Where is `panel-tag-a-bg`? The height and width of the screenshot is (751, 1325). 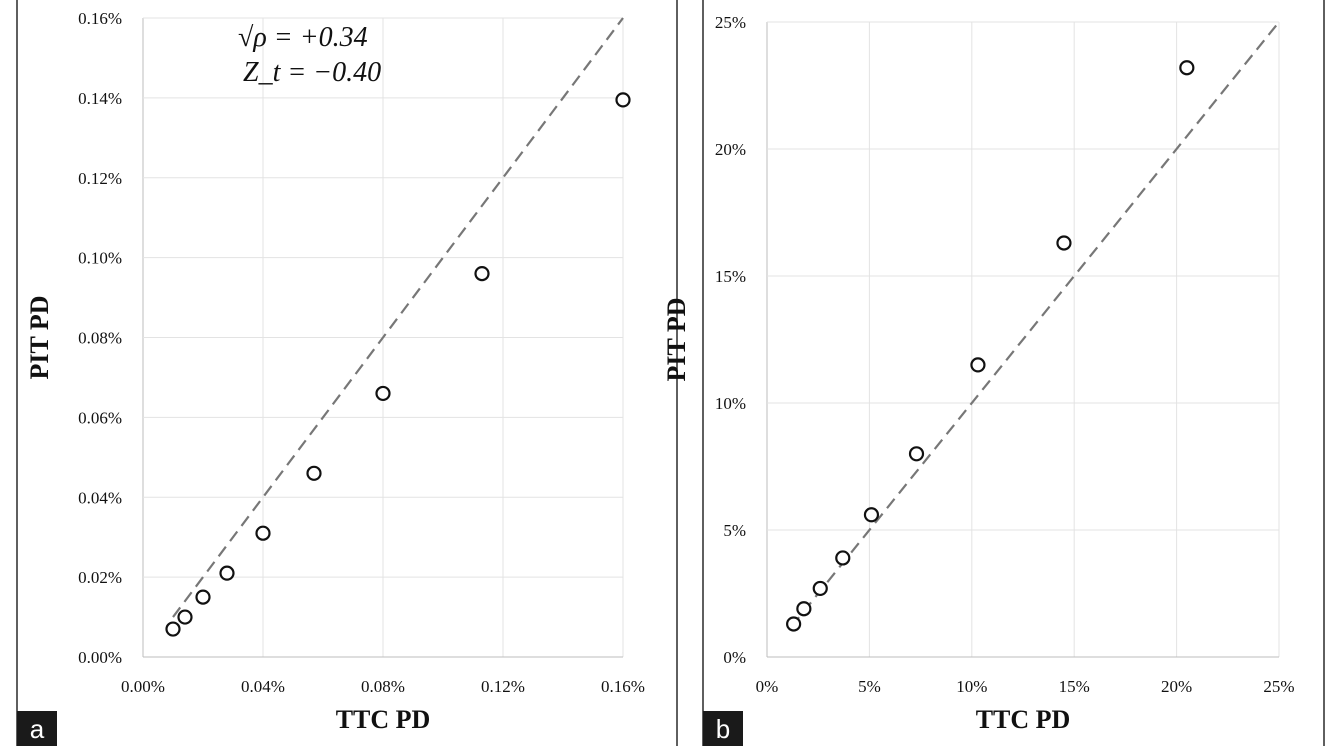
panel-tag-a-bg is located at coordinates (37, 728).